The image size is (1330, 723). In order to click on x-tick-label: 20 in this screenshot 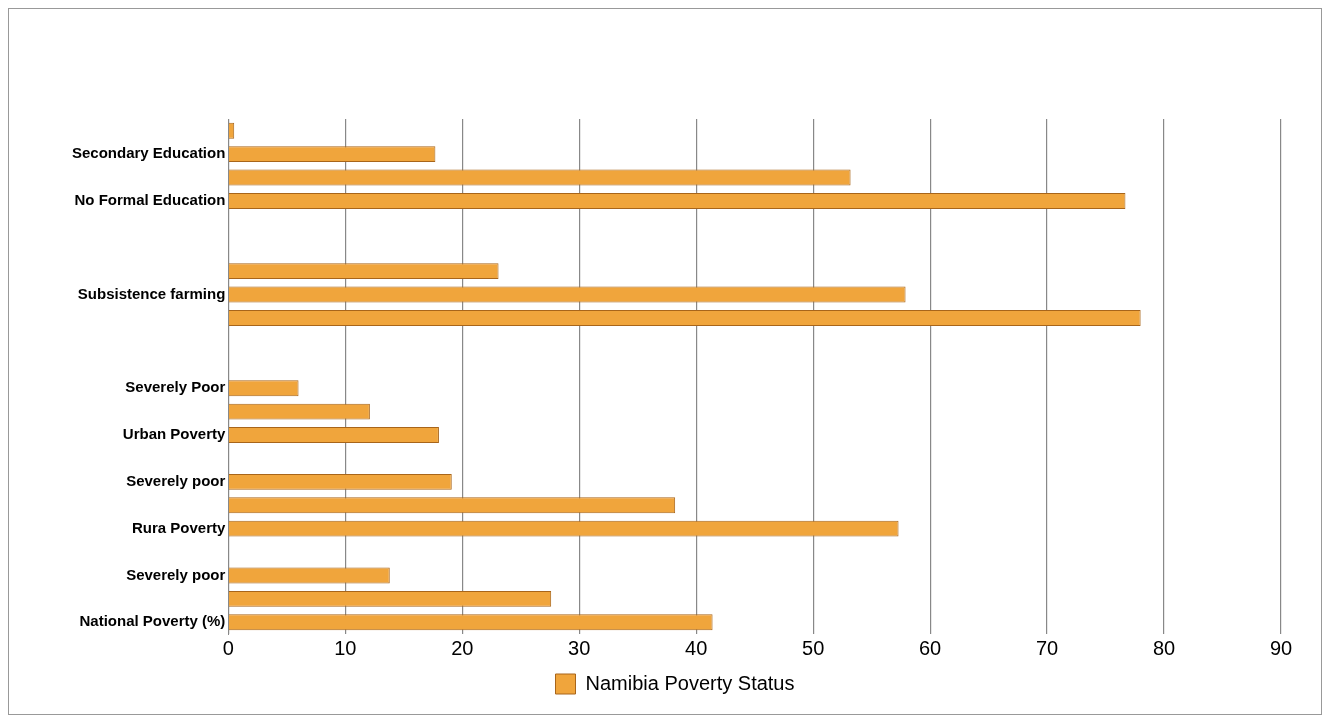, I will do `click(462, 647)`.